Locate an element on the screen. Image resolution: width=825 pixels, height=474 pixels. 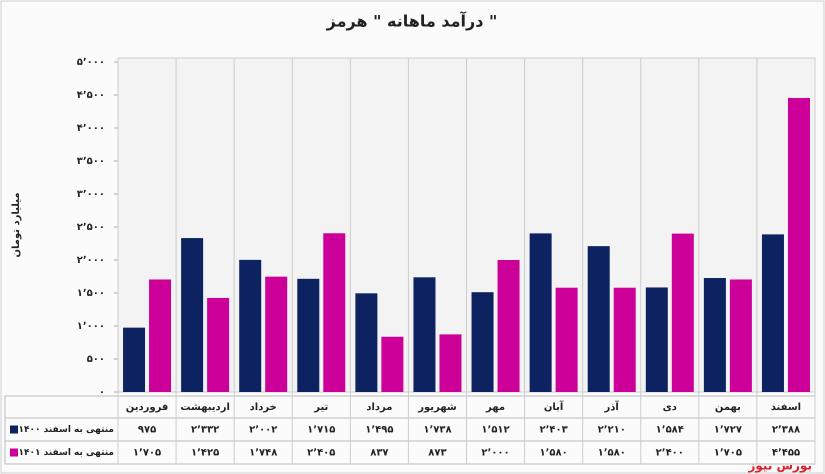
source: بورس نیوز is located at coordinates (779, 466).